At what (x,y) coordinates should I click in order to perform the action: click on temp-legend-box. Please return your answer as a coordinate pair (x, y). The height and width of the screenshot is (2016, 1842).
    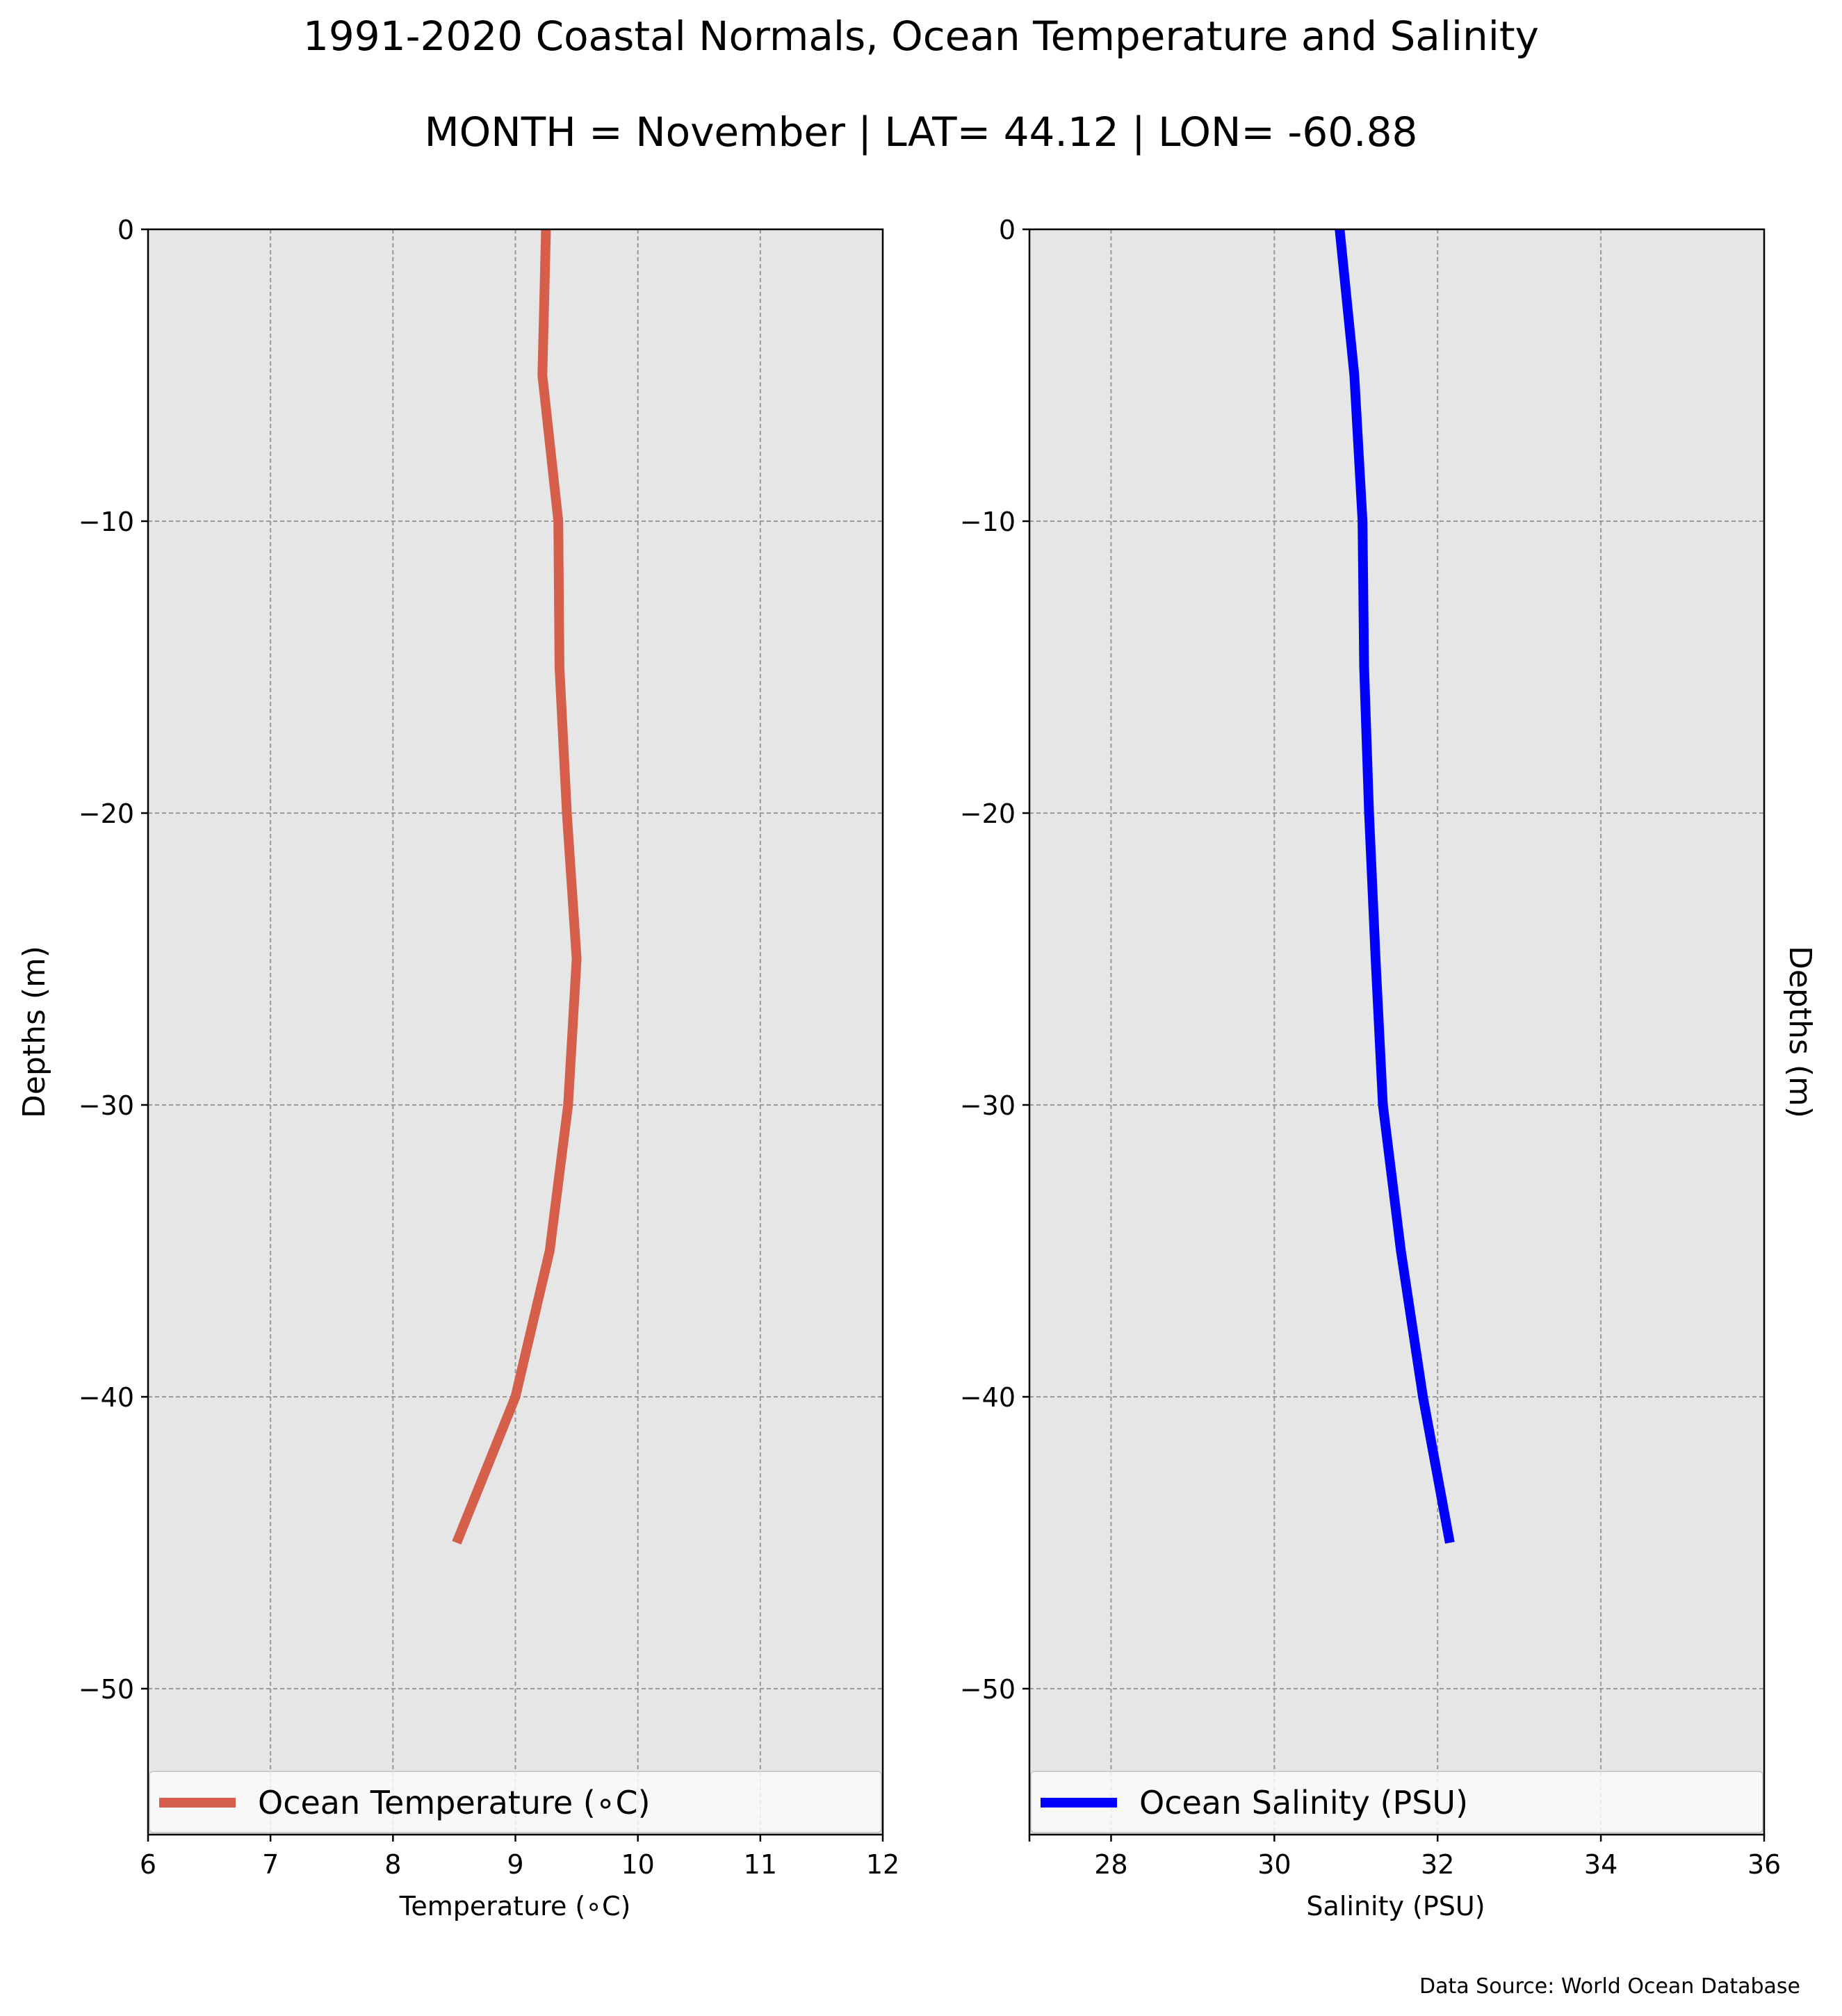
    Looking at the image, I should click on (515, 1802).